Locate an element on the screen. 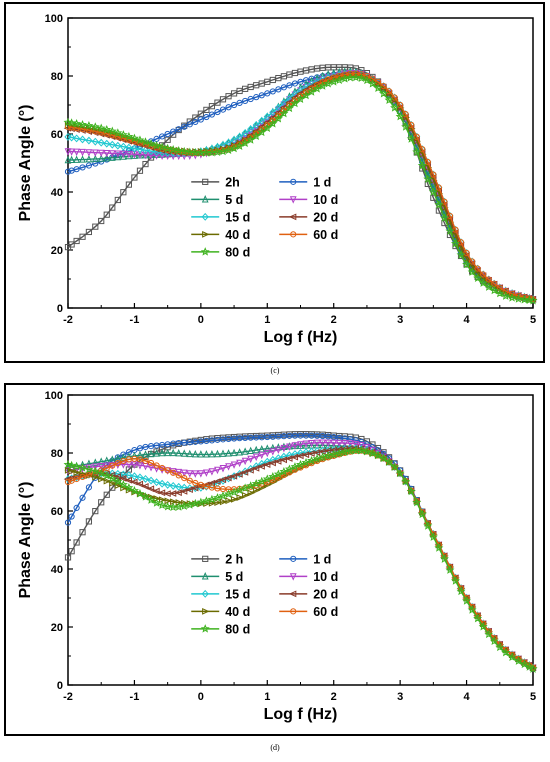 Image resolution: width=550 pixels, height=762 pixels. x-tick-label: 3 is located at coordinates (400, 320).